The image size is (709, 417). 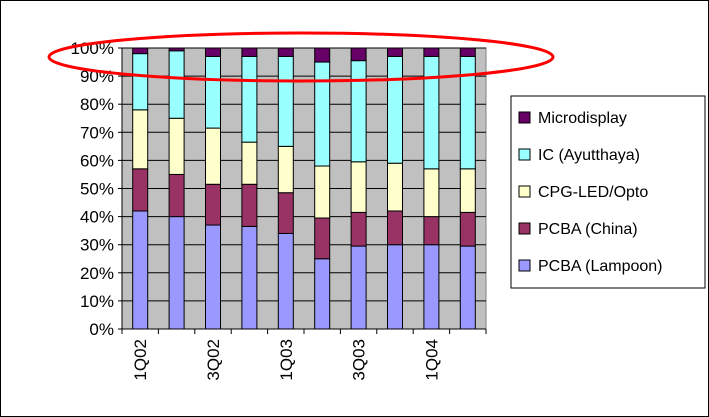 I want to click on x-tick-label: 3Q02, so click(x=213, y=360).